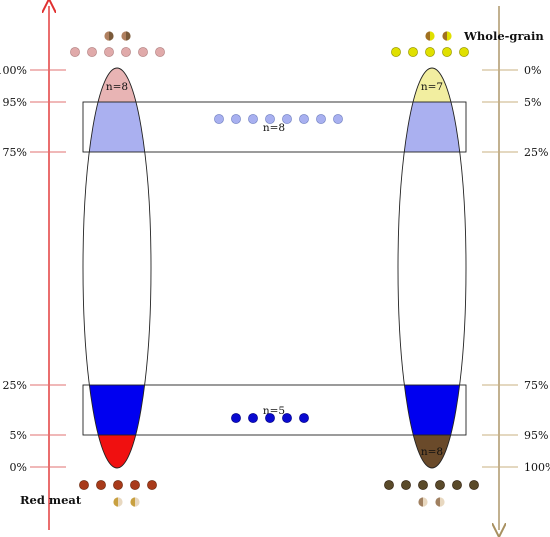 The image size is (550, 537). I want to click on upper-box-dot-row, so click(278, 119).